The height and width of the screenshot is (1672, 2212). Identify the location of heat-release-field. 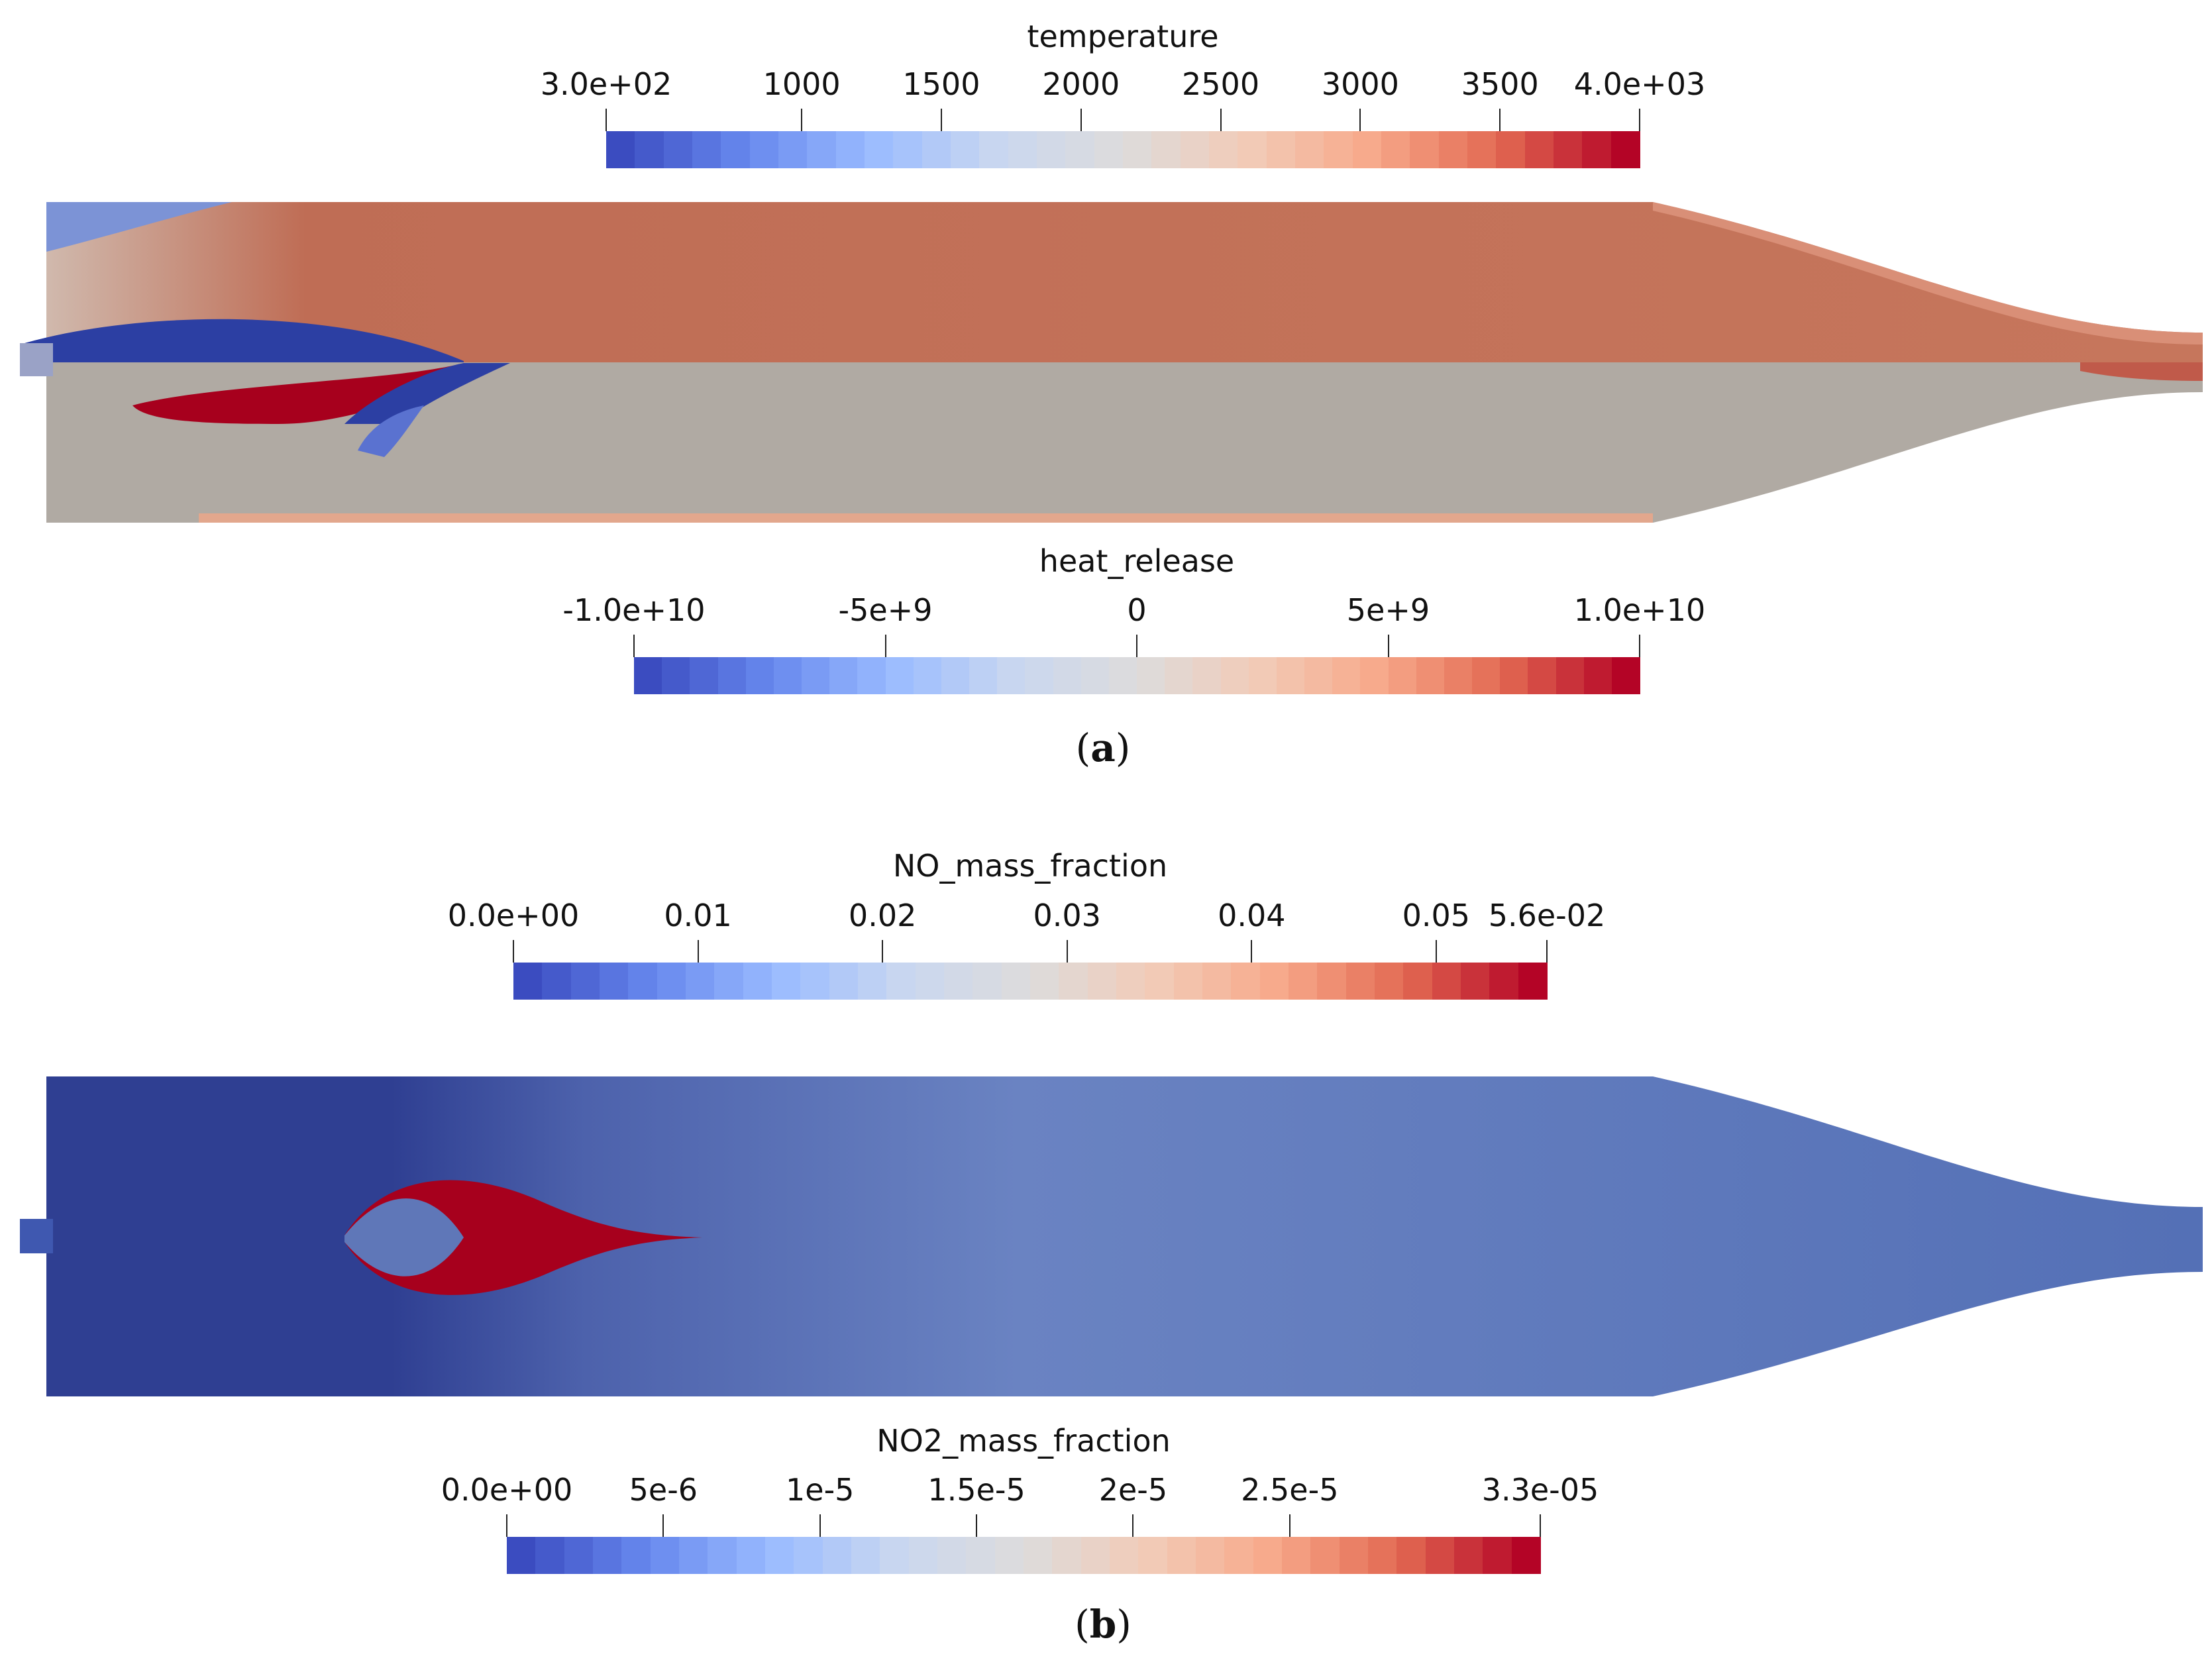
(1124, 442).